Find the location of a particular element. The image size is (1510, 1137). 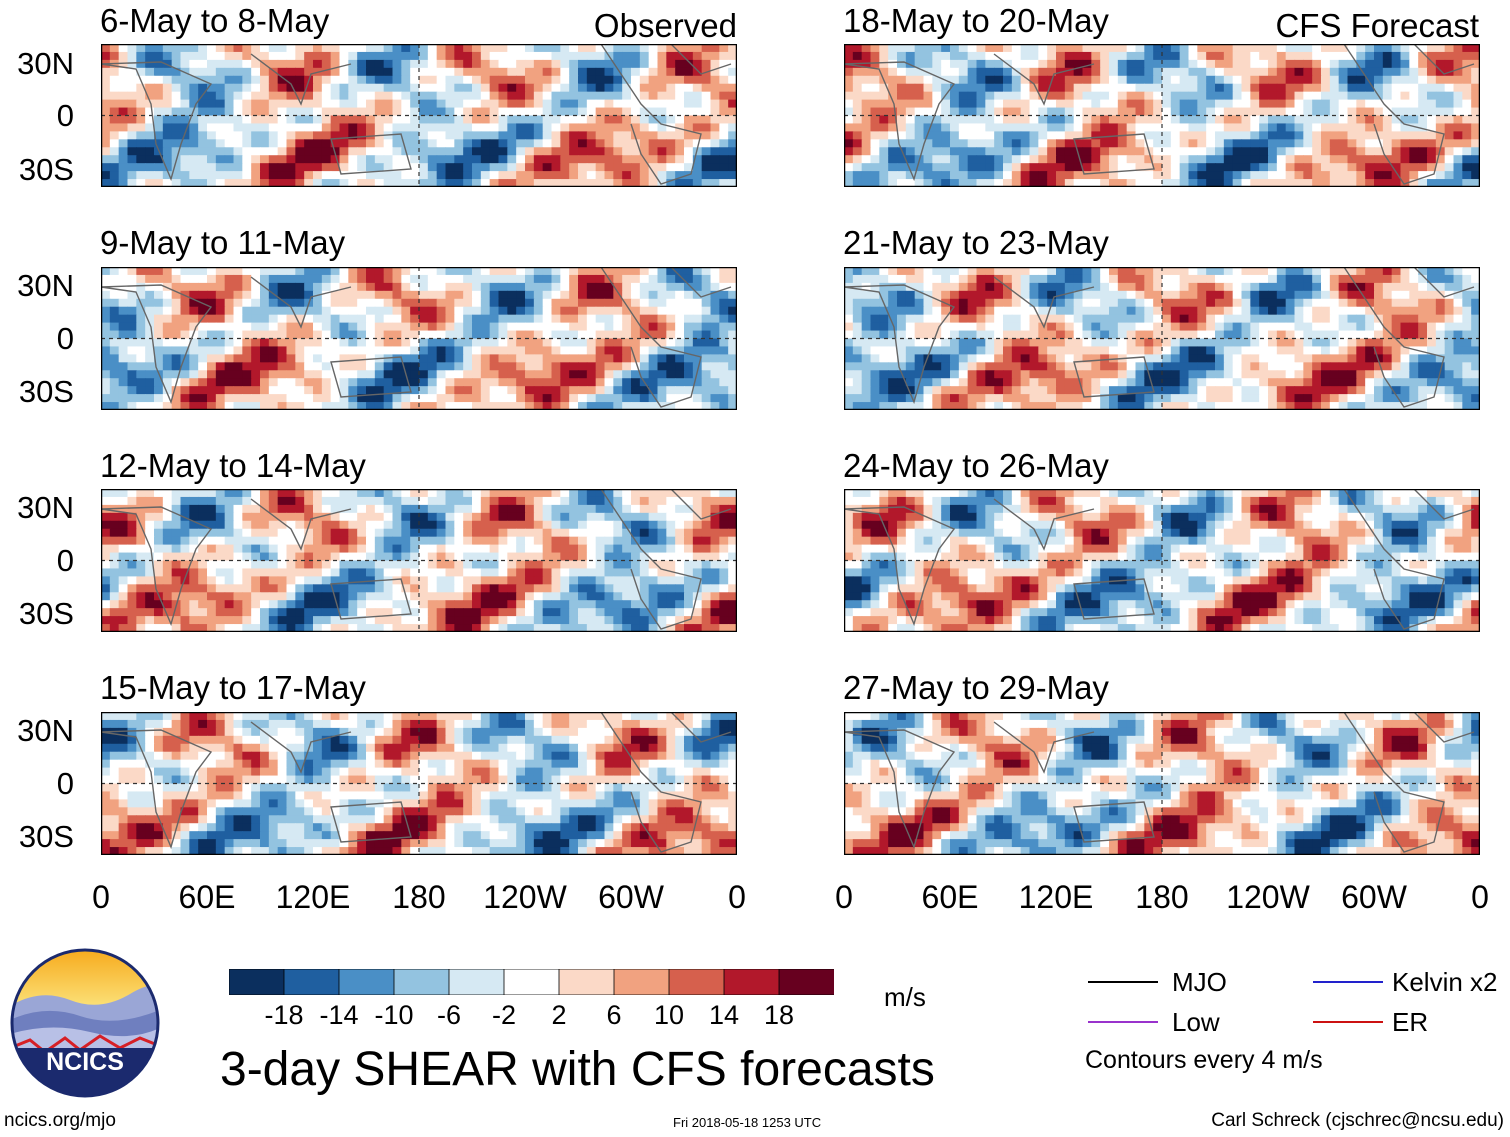

panel-title-fc-3: 24-May to 26-May is located at coordinates (976, 465).